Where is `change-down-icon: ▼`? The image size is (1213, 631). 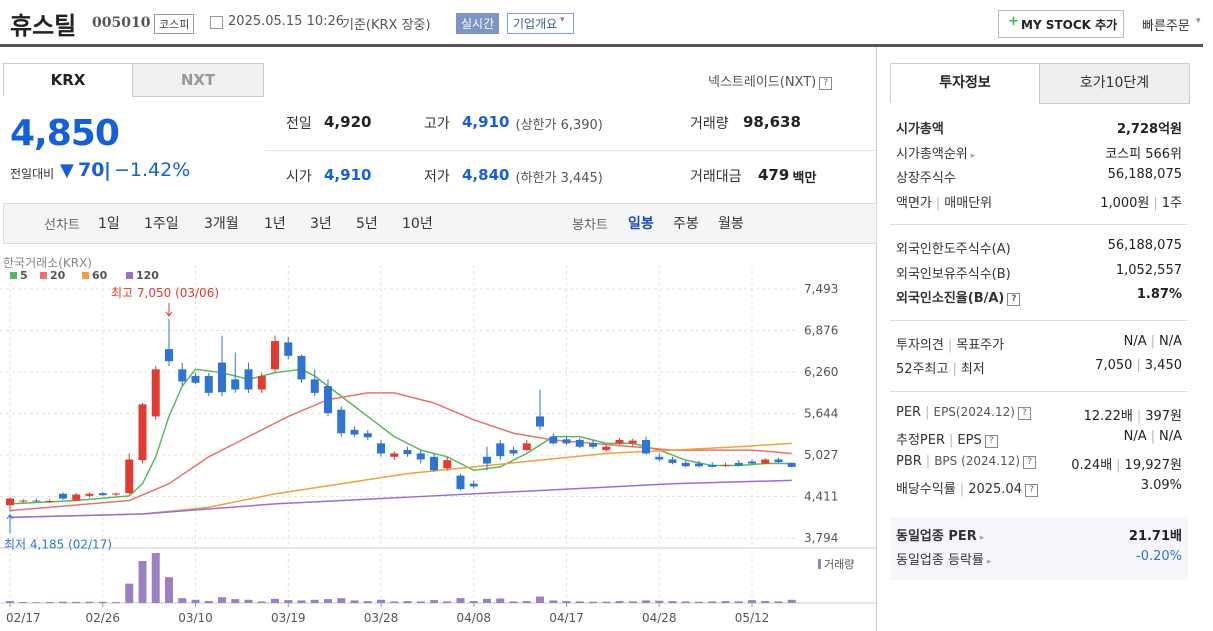 change-down-icon: ▼ is located at coordinates (67, 170).